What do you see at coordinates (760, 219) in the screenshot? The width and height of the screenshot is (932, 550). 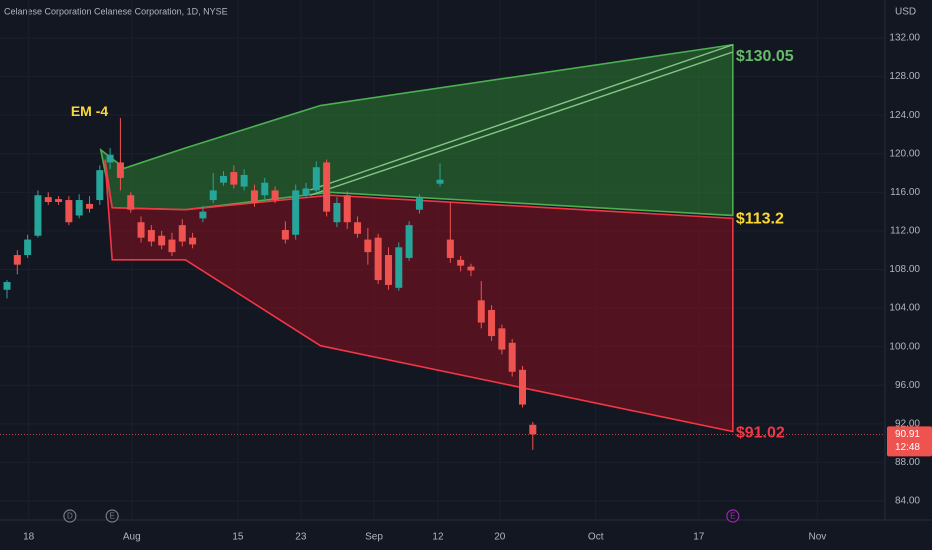 I see `target-label: $113.2` at bounding box center [760, 219].